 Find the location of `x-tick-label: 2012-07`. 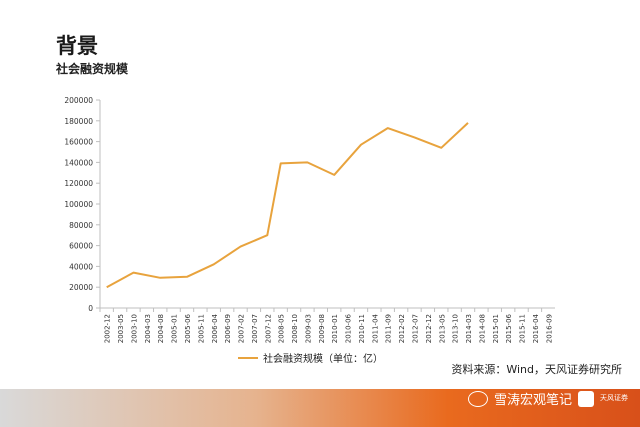

x-tick-label: 2012-07 is located at coordinates (415, 328).